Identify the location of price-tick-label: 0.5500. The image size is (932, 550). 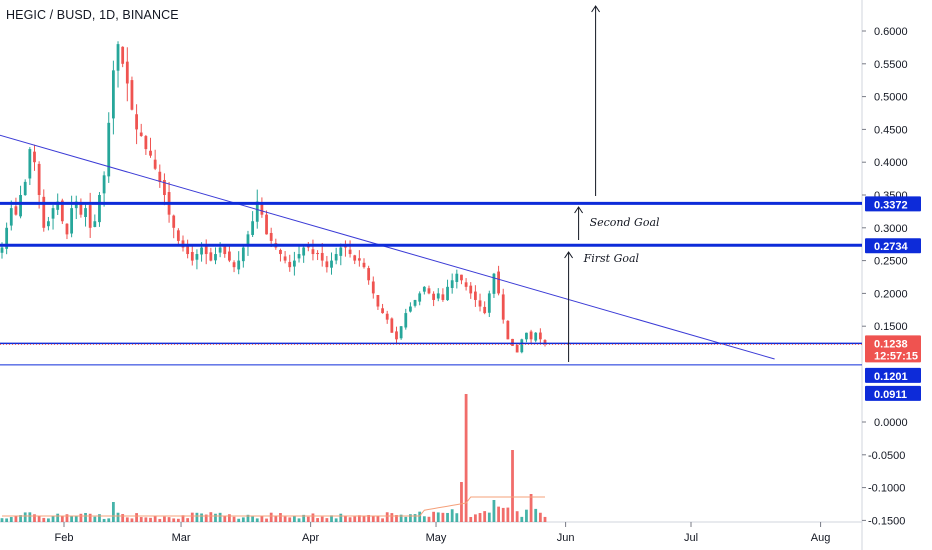
(891, 65).